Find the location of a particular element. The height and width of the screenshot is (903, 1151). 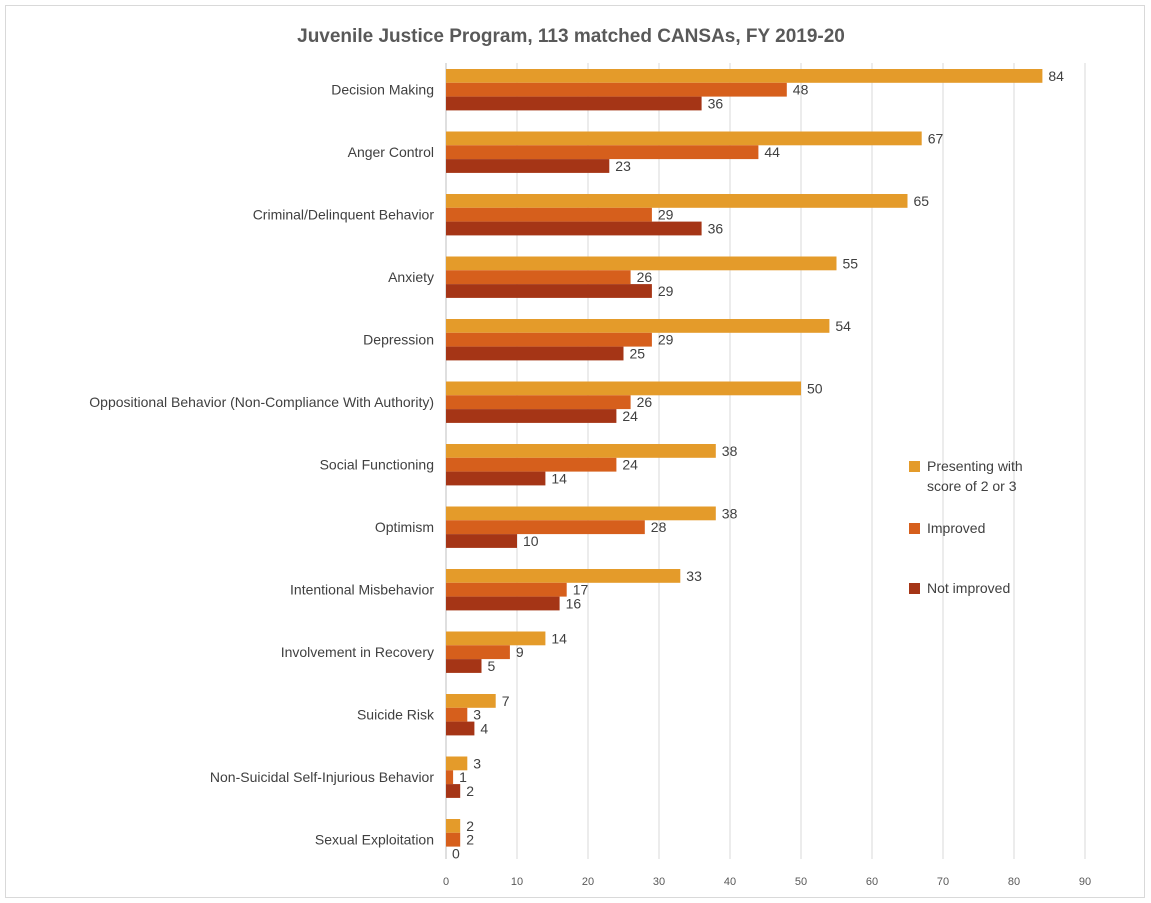

legend-entry: Presenting with is located at coordinates (975, 466).